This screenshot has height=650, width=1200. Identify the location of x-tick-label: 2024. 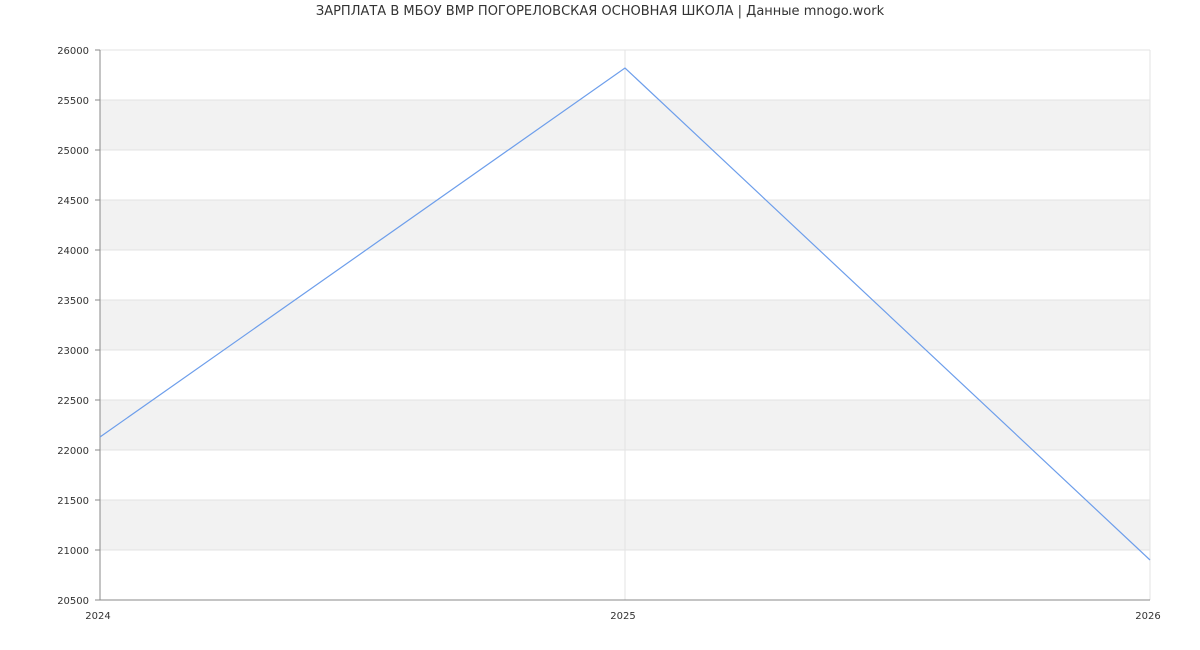
(97, 616).